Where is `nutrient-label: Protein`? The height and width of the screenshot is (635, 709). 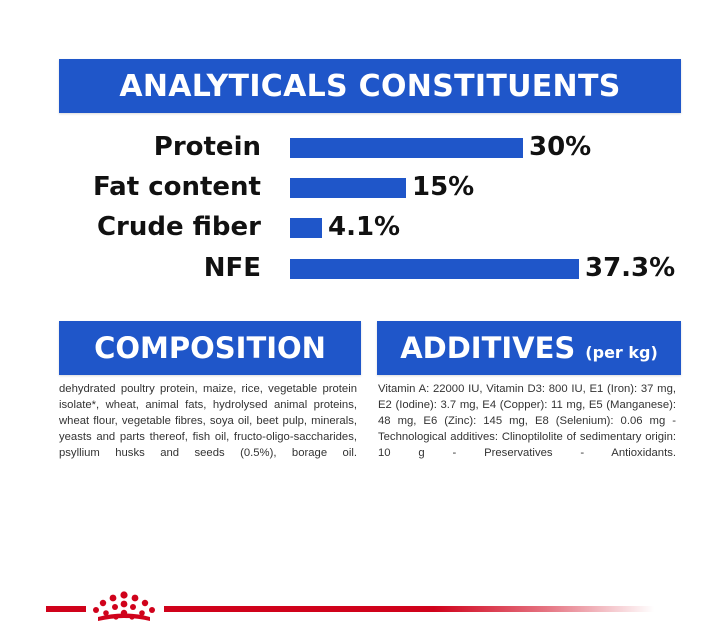 nutrient-label: Protein is located at coordinates (207, 147).